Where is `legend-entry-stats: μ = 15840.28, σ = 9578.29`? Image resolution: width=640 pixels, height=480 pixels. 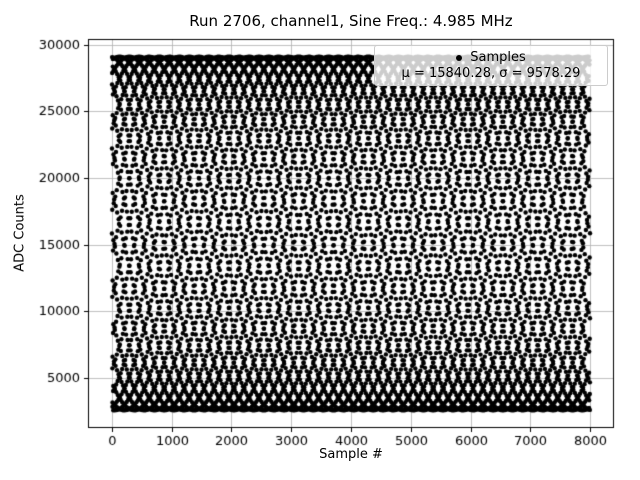
legend-entry-stats: μ = 15840.28, σ = 9578.29 is located at coordinates (491, 73).